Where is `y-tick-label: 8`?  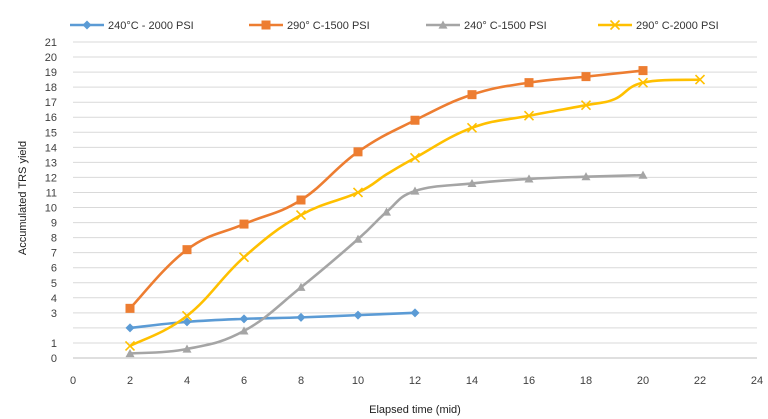
y-tick-label: 8 is located at coordinates (54, 239).